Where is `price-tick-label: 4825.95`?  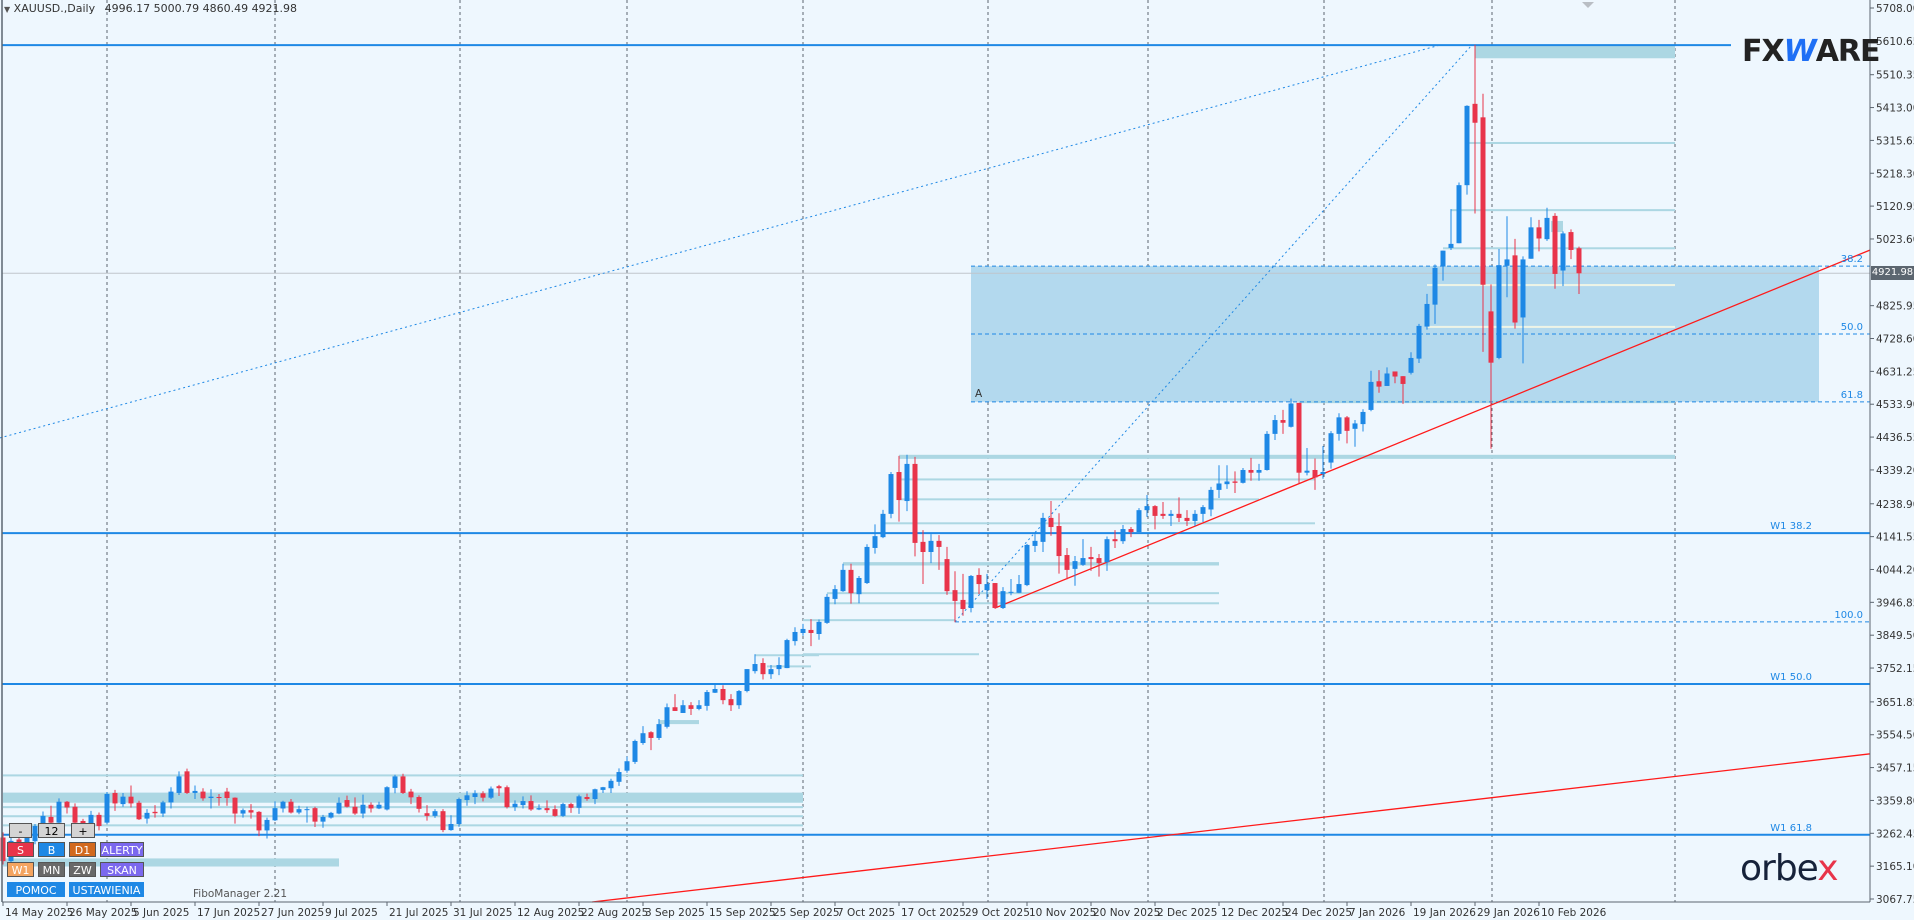
price-tick-label: 4825.95 is located at coordinates (1895, 307).